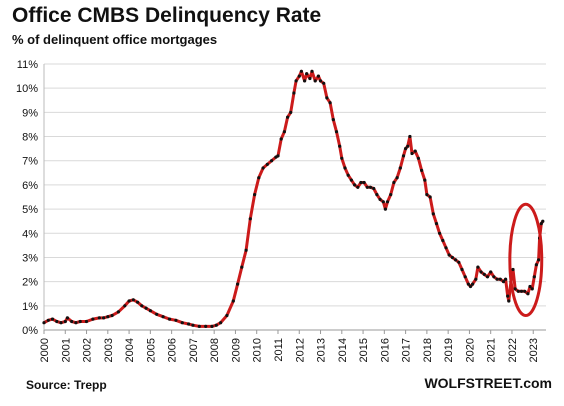 The height and width of the screenshot is (406, 564). I want to click on x-tick-label: 2000, so click(45, 350).